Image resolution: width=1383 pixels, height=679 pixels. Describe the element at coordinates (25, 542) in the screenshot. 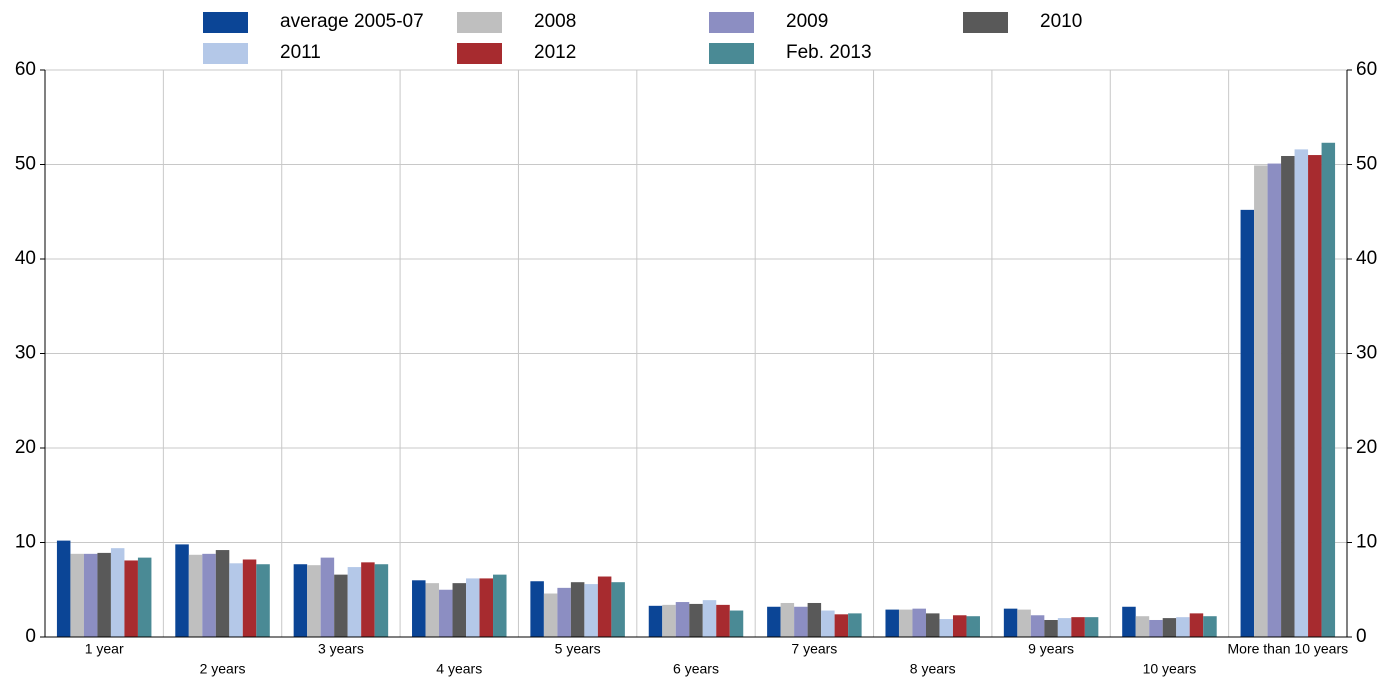

I see `y-tick-label: 10` at that location.